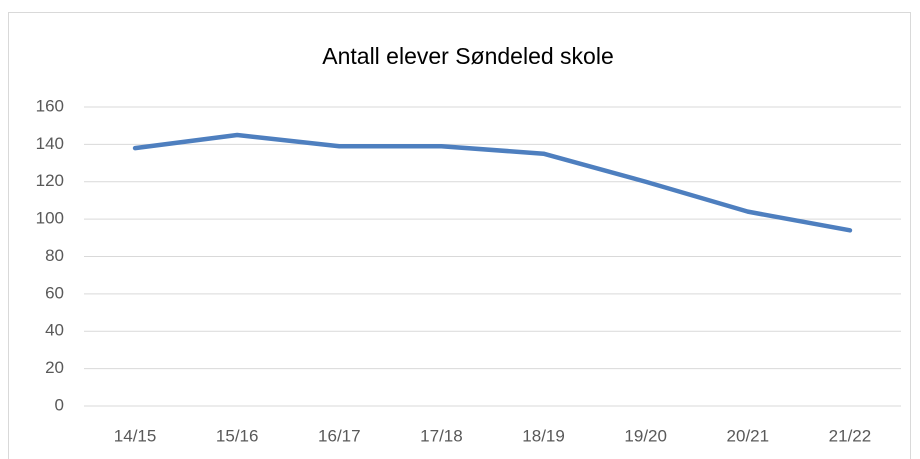 Image resolution: width=920 pixels, height=459 pixels. What do you see at coordinates (339, 435) in the screenshot?
I see `x-tick-label: 16/17` at bounding box center [339, 435].